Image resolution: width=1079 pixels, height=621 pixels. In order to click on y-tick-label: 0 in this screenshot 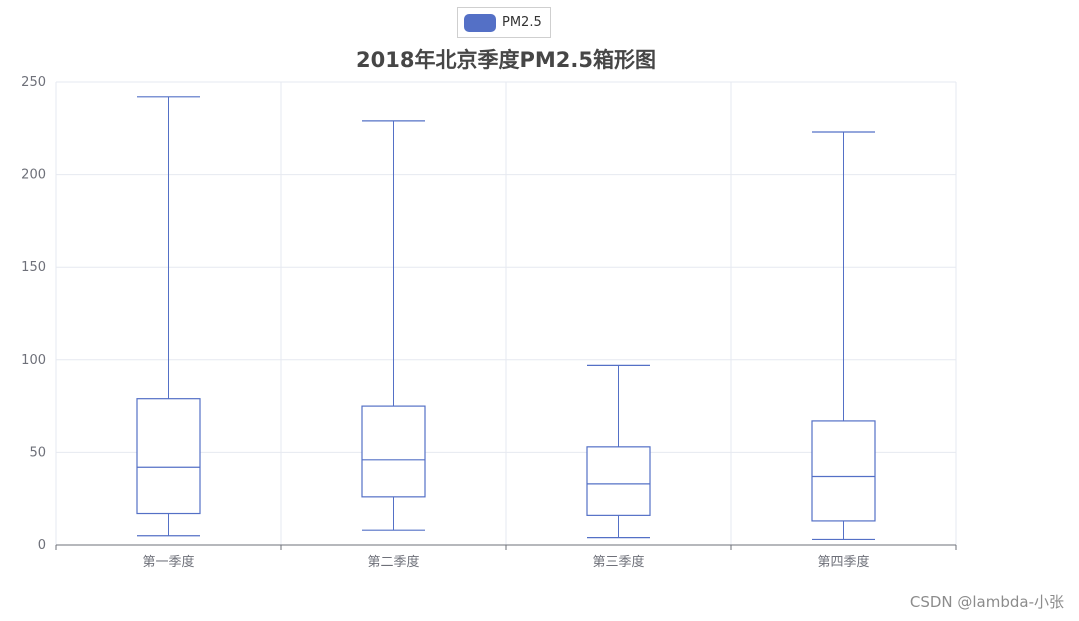, I will do `click(42, 545)`.